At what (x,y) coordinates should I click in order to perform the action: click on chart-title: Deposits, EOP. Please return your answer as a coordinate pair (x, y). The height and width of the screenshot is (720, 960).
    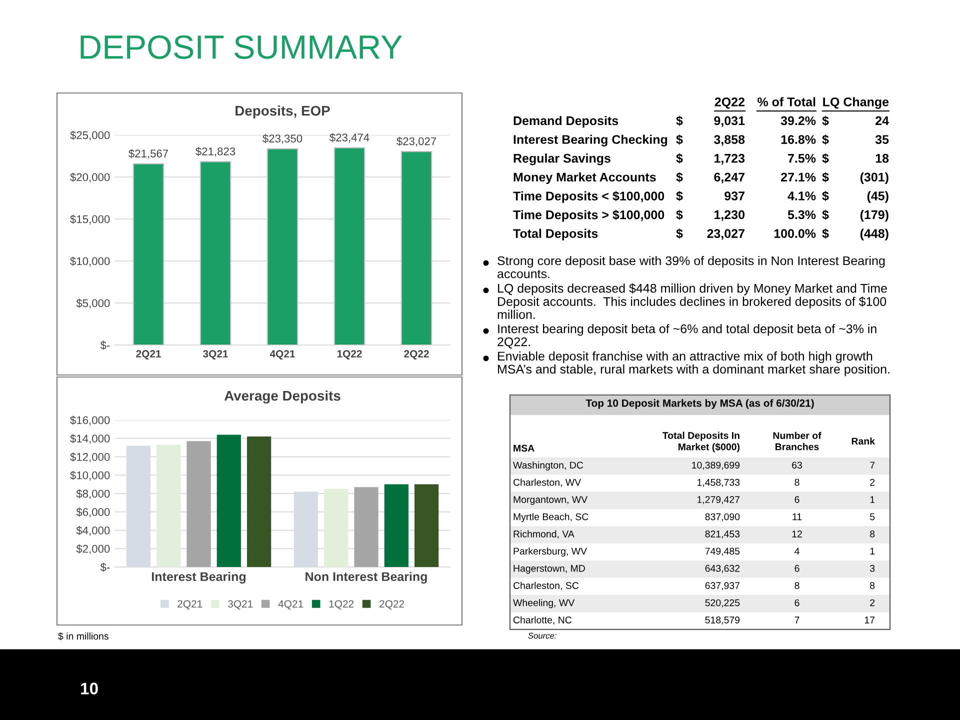
    Looking at the image, I should click on (283, 111).